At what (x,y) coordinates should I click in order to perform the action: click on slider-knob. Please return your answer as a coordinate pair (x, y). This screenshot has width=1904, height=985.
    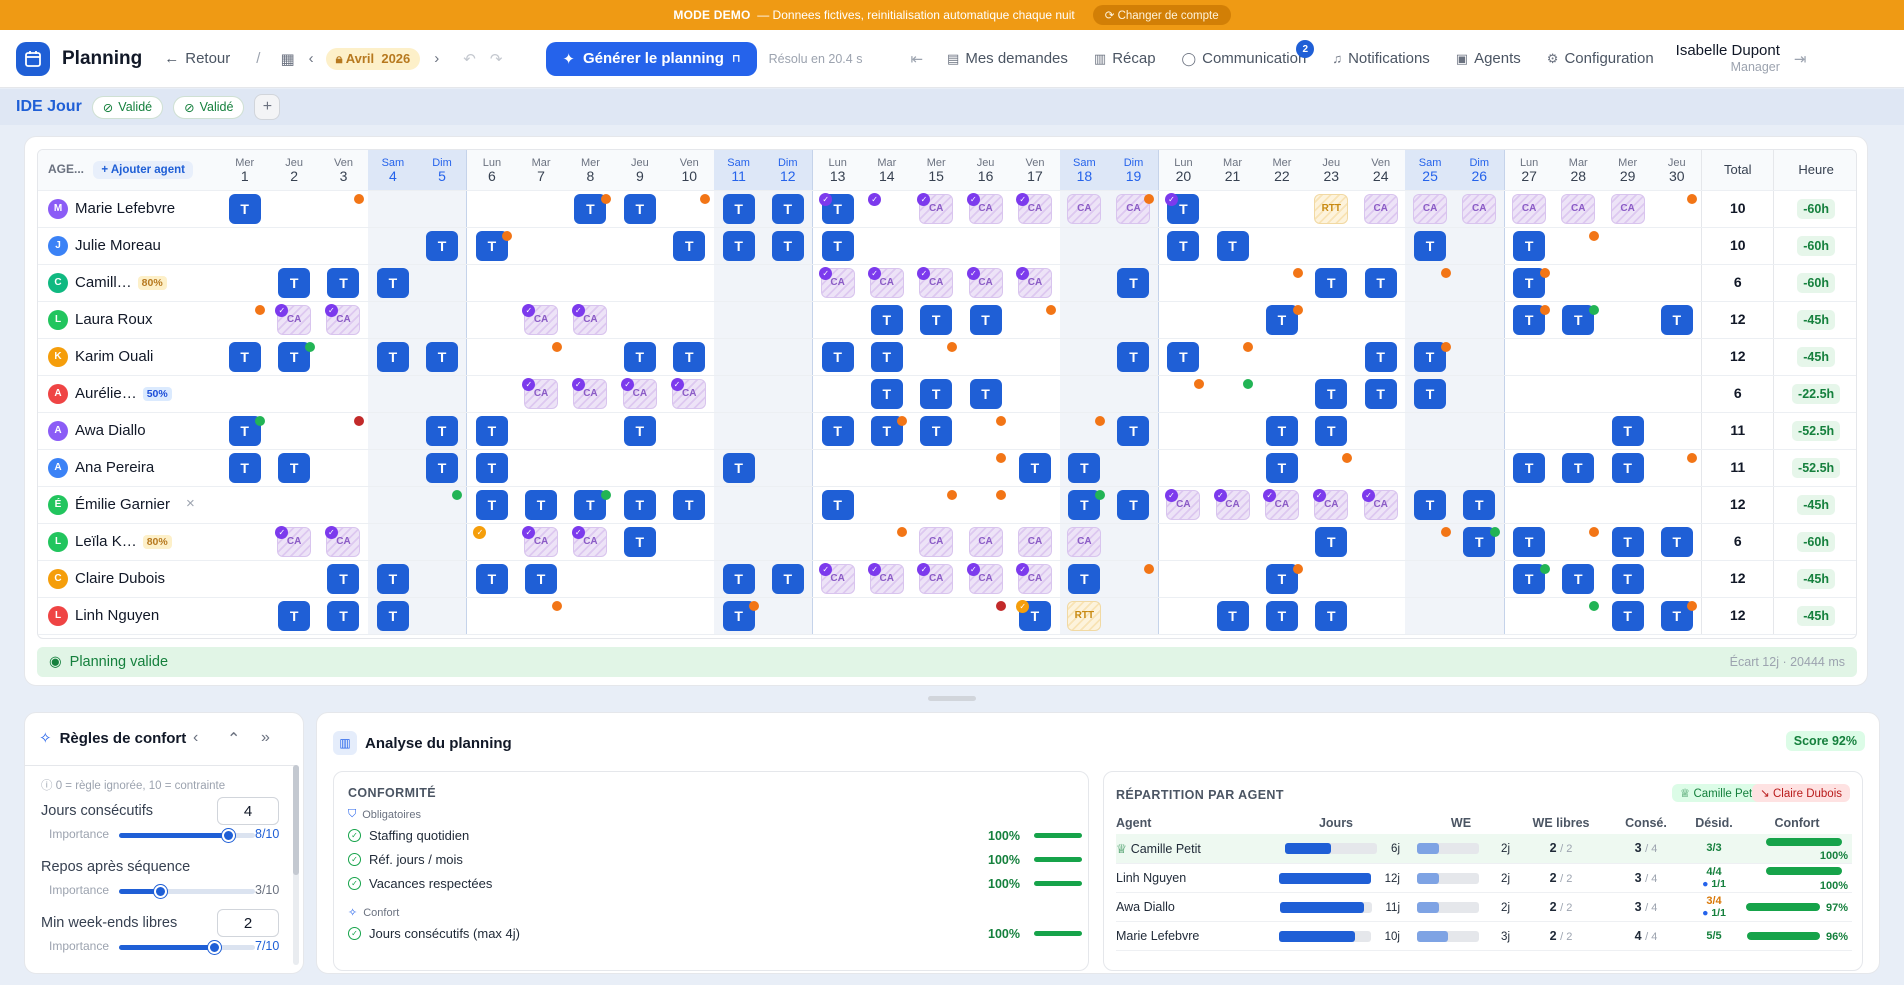
    Looking at the image, I should click on (228, 835).